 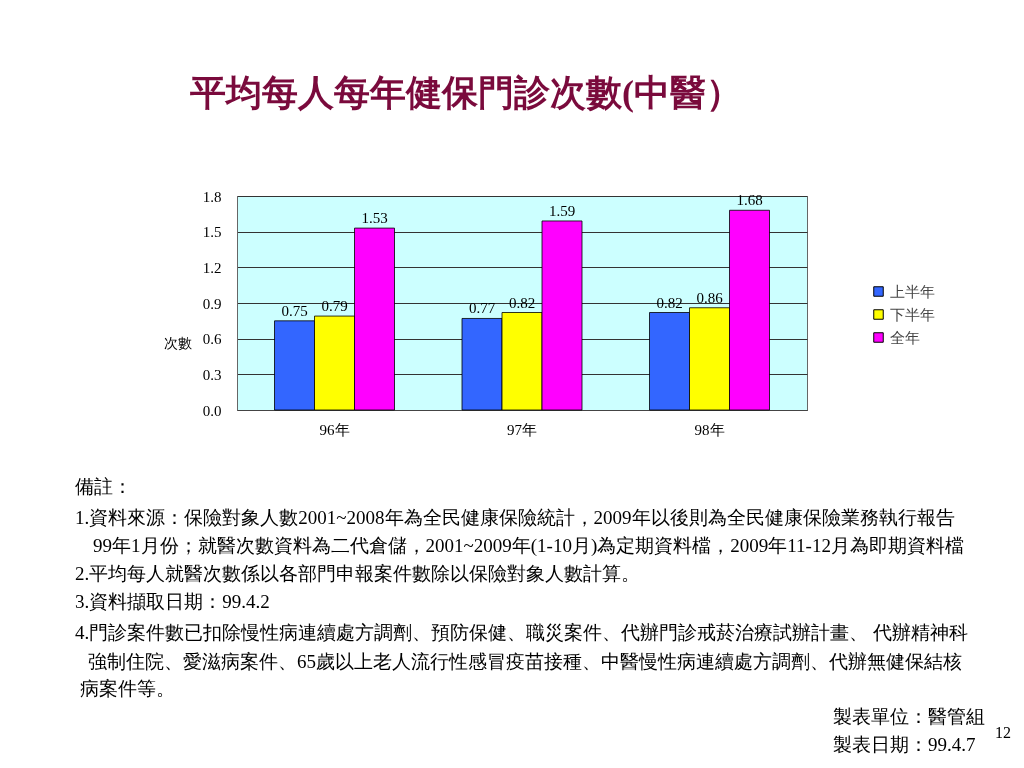 I want to click on data-label: 0.77, so click(x=482, y=308).